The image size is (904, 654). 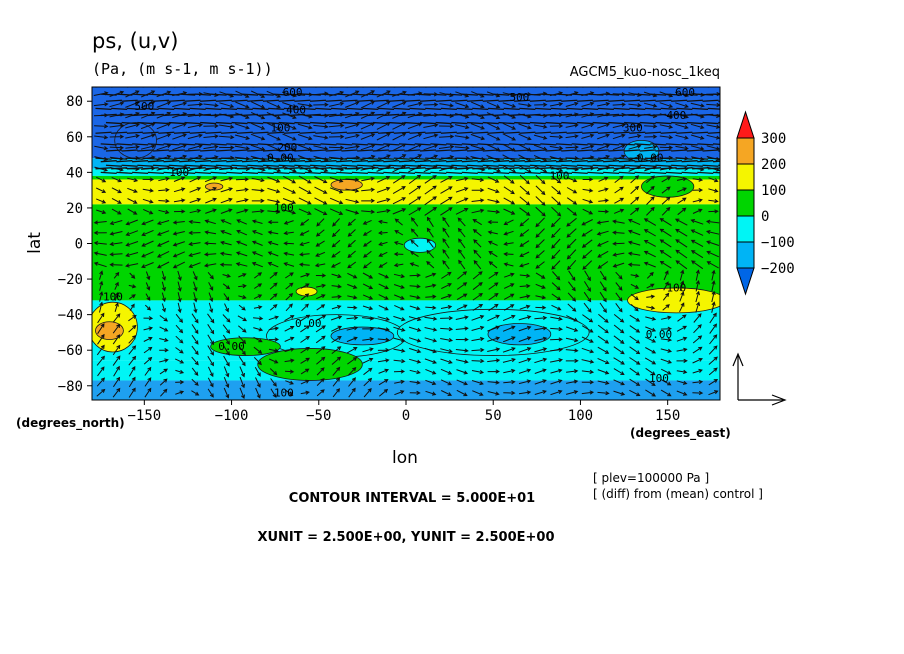 I want to click on contour-label: 300, so click(x=633, y=127).